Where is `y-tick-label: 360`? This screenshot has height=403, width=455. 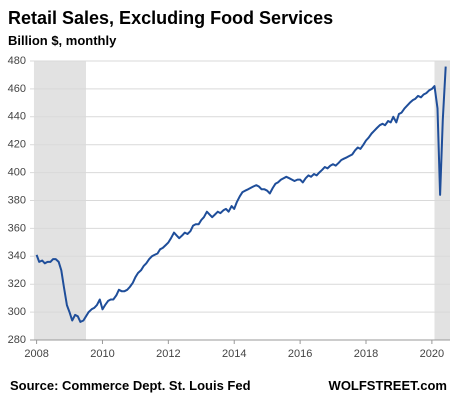
y-tick-label: 360 is located at coordinates (17, 228).